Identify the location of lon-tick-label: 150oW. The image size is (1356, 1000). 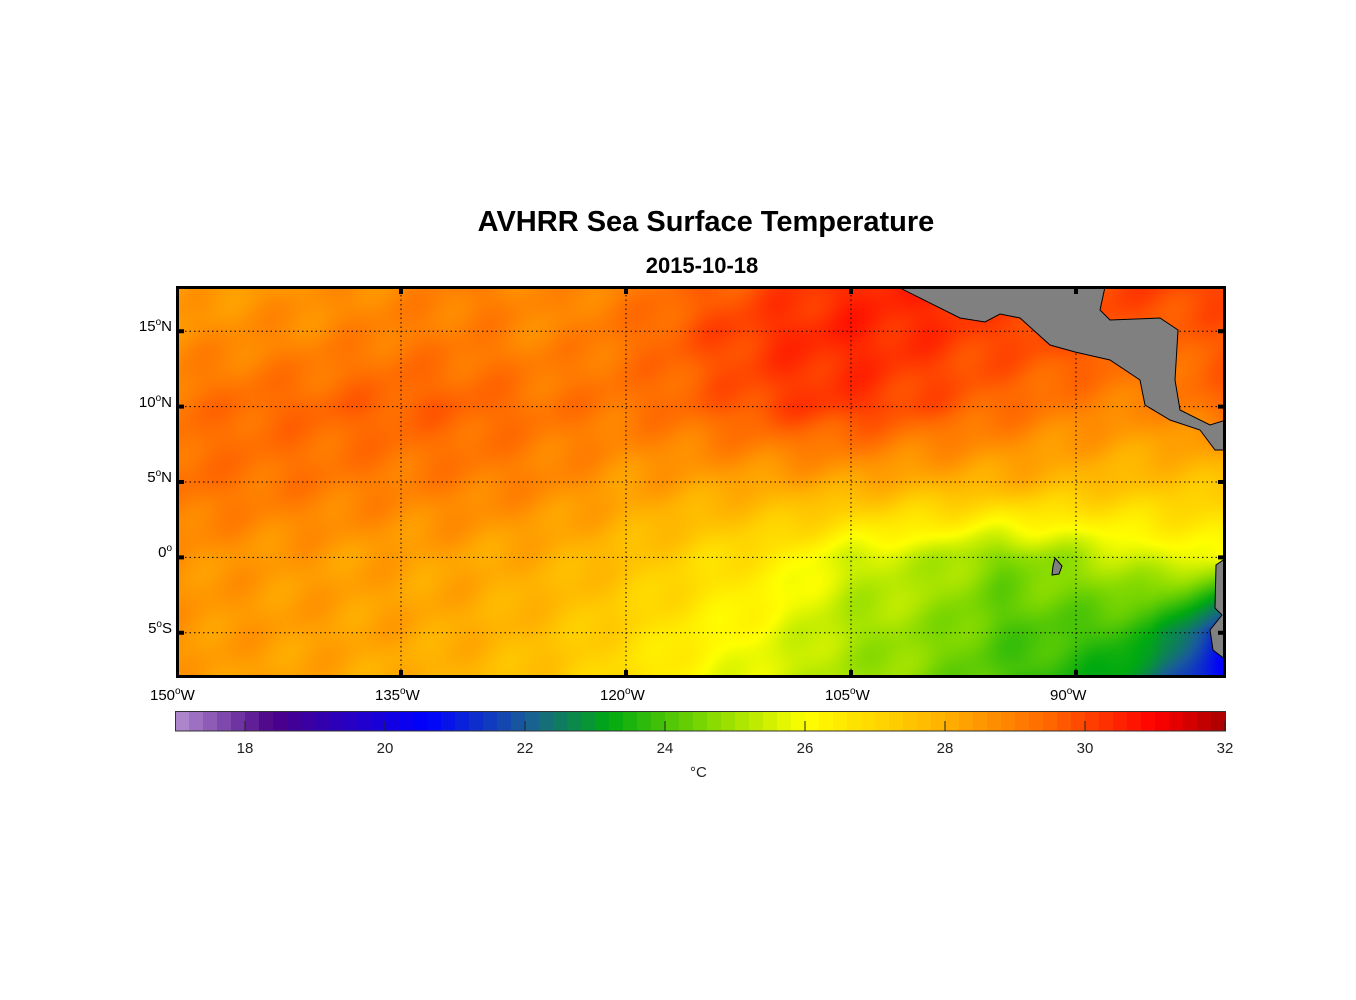
(172, 695).